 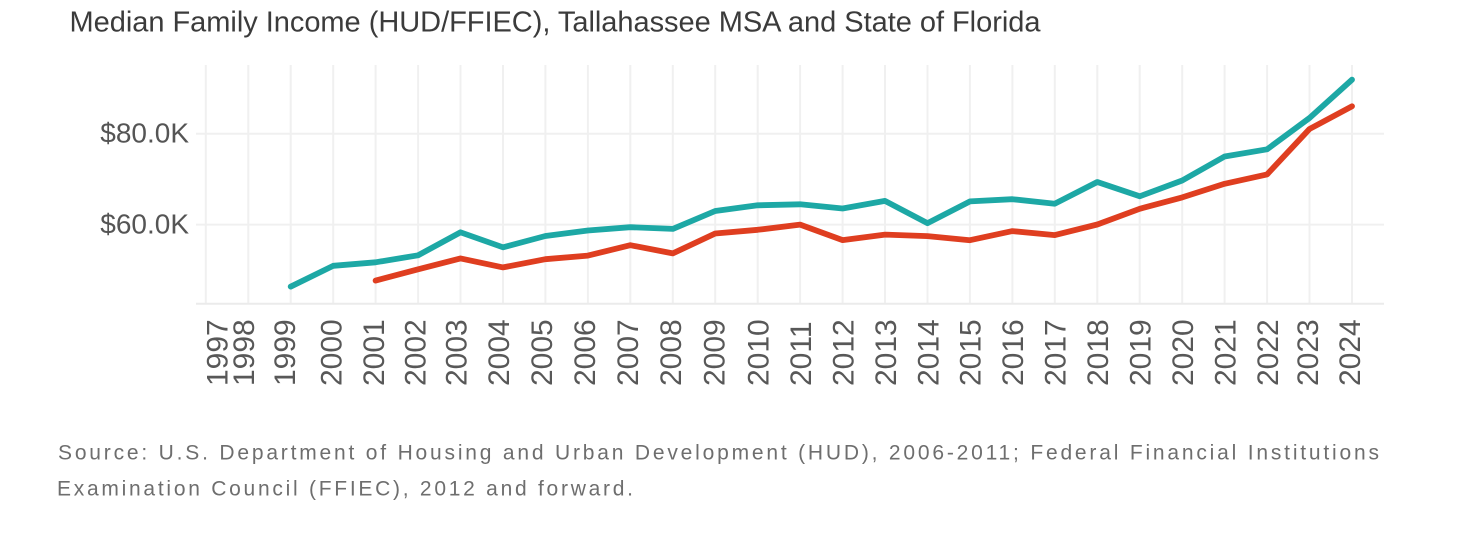 What do you see at coordinates (758, 352) in the screenshot?
I see `svg-text: 2010` at bounding box center [758, 352].